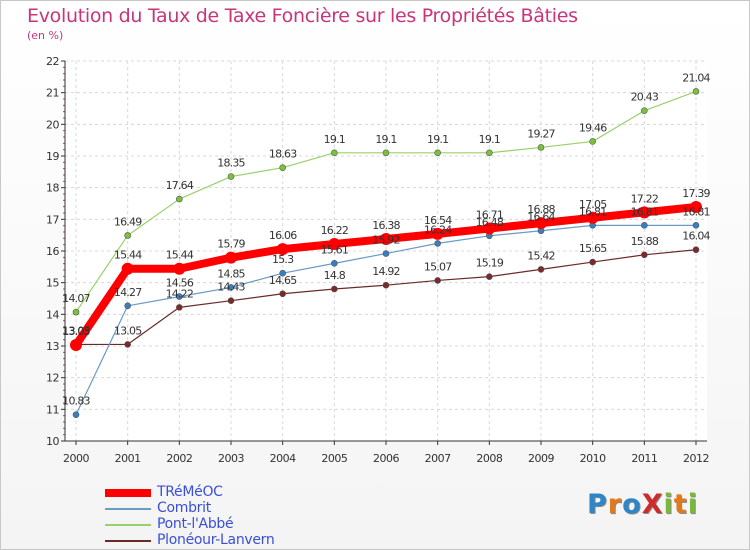  What do you see at coordinates (76, 298) in the screenshot?
I see `data-label-Pont-l-Abbe: 14.07` at bounding box center [76, 298].